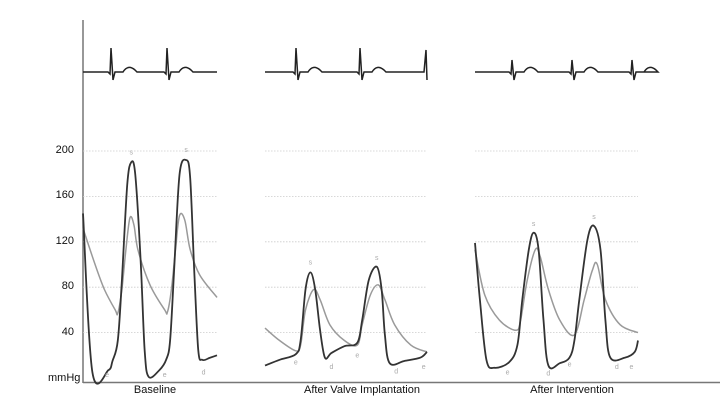 The width and height of the screenshot is (720, 405). I want to click on y-tick-label: 80, so click(67, 286).